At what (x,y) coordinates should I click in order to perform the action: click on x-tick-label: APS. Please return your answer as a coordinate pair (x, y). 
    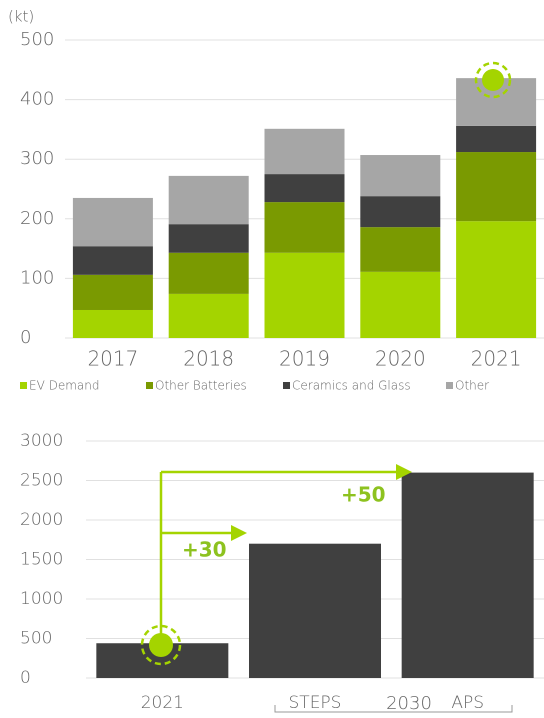
    Looking at the image, I should click on (467, 703).